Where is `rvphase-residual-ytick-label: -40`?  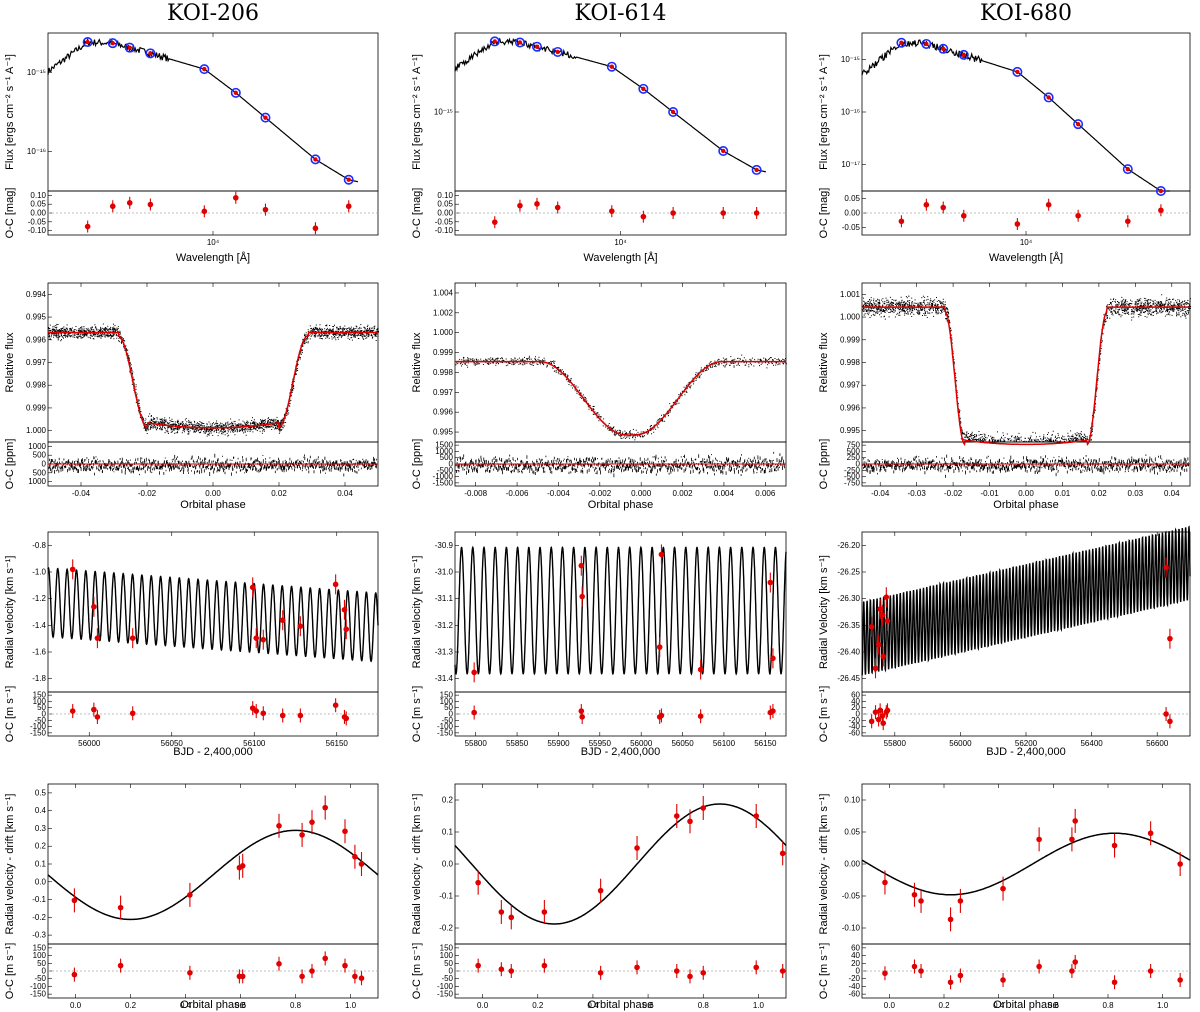 rvphase-residual-ytick-label: -40 is located at coordinates (854, 986).